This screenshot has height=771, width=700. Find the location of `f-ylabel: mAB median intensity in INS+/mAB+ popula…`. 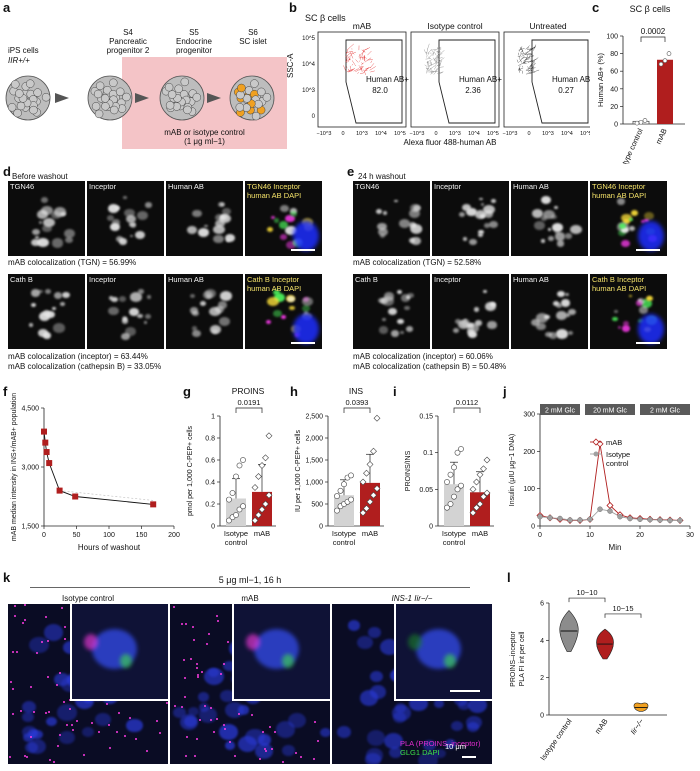

f-ylabel: mAB median intensity in INS+/mAB+ popula… is located at coordinates (14, 467).